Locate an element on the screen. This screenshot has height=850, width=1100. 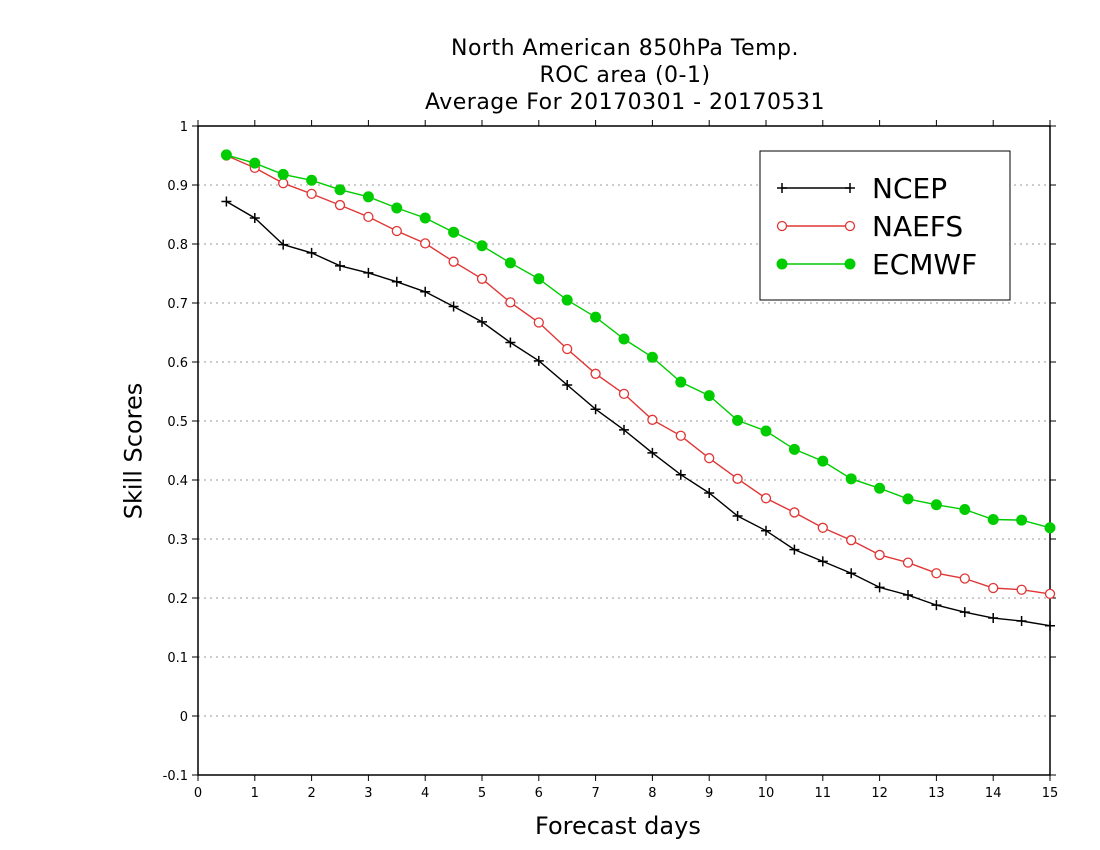
x-tick-label: 14 is located at coordinates (993, 793).